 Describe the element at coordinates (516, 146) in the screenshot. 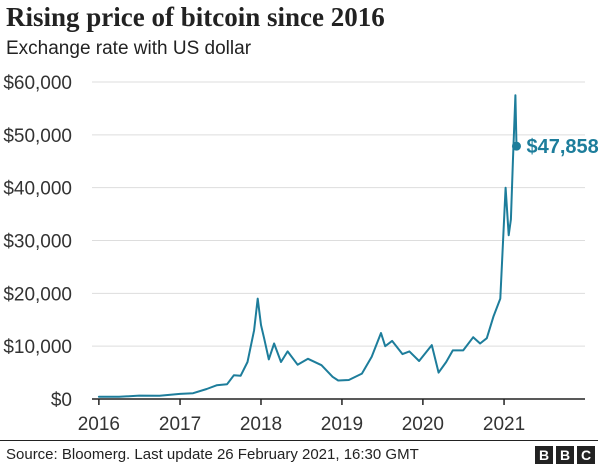

I see `latest-value-point` at that location.